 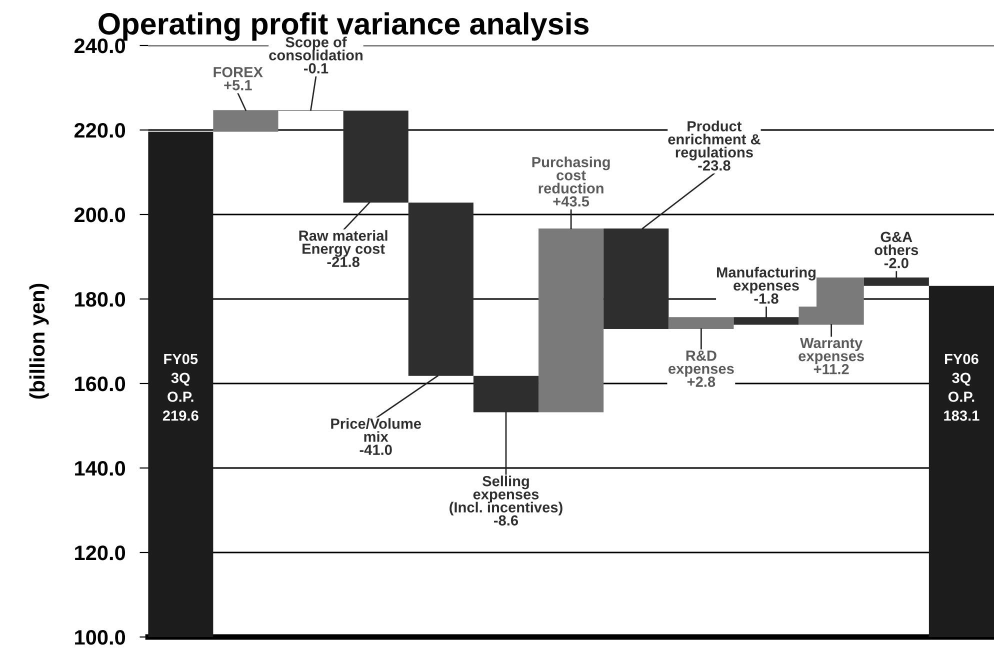 I want to click on annotation: R&D expenses +2.8, so click(x=701, y=368).